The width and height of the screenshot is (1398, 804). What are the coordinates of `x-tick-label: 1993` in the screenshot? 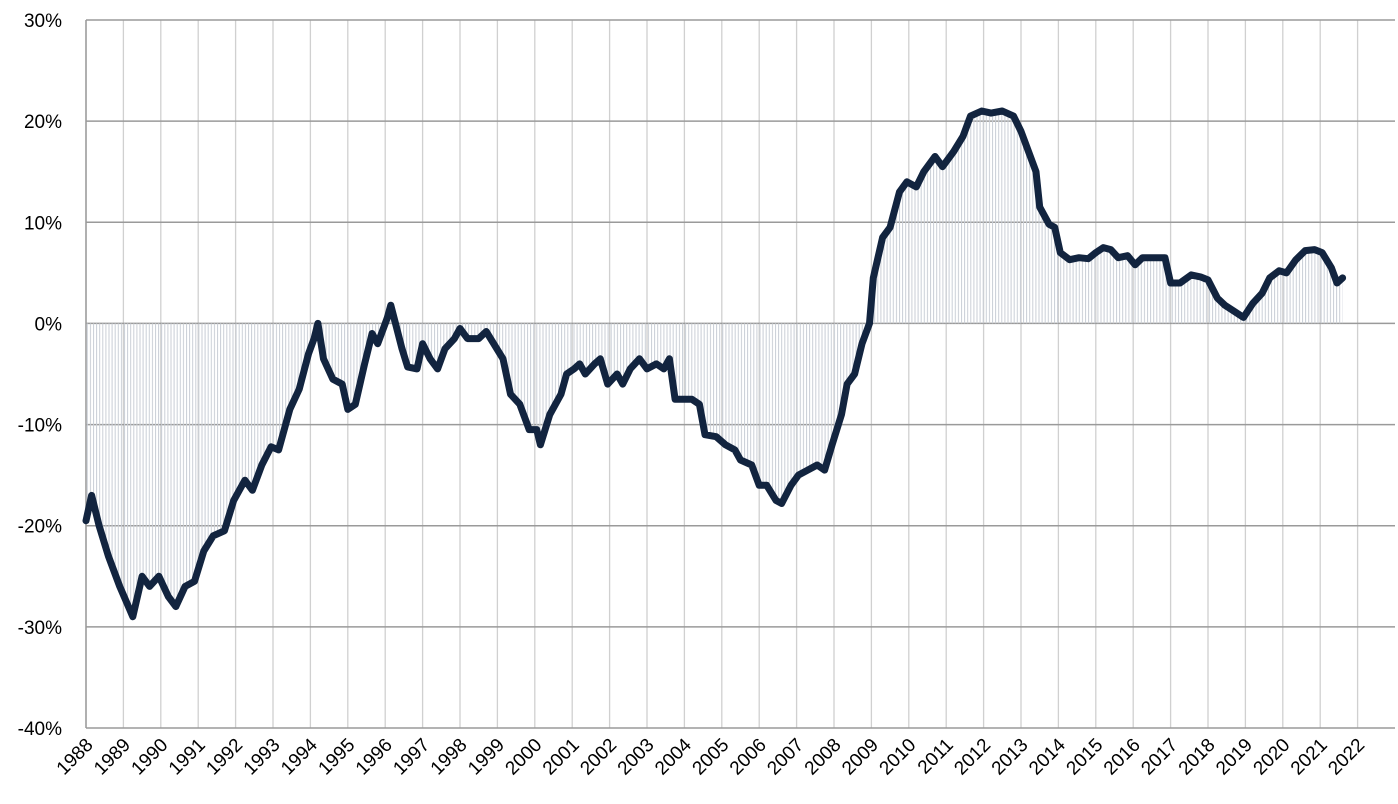 It's located at (262, 757).